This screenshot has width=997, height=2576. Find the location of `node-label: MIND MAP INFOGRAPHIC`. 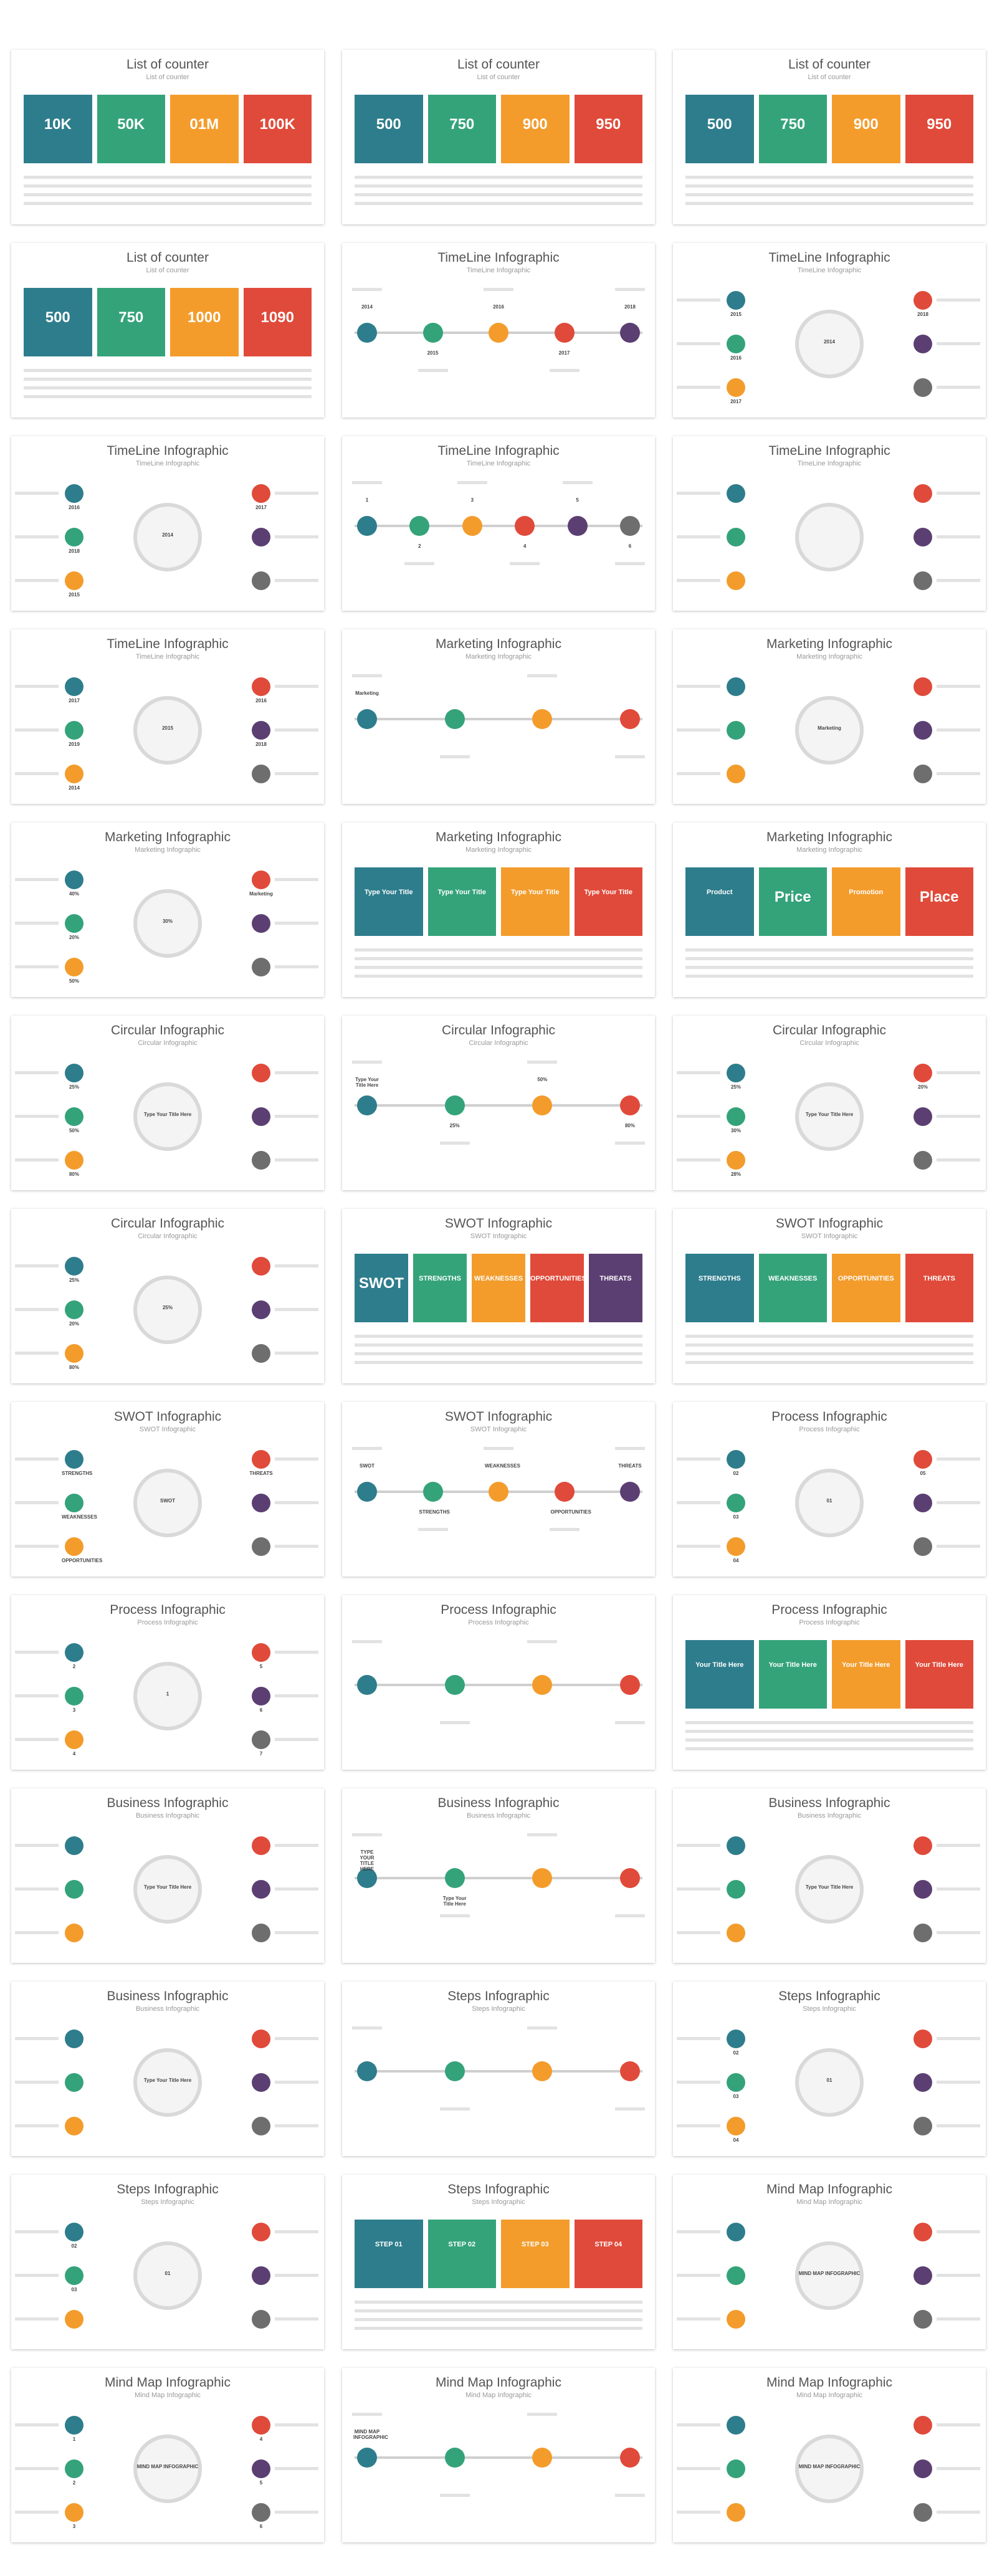

node-label: MIND MAP INFOGRAPHIC is located at coordinates (371, 2434).